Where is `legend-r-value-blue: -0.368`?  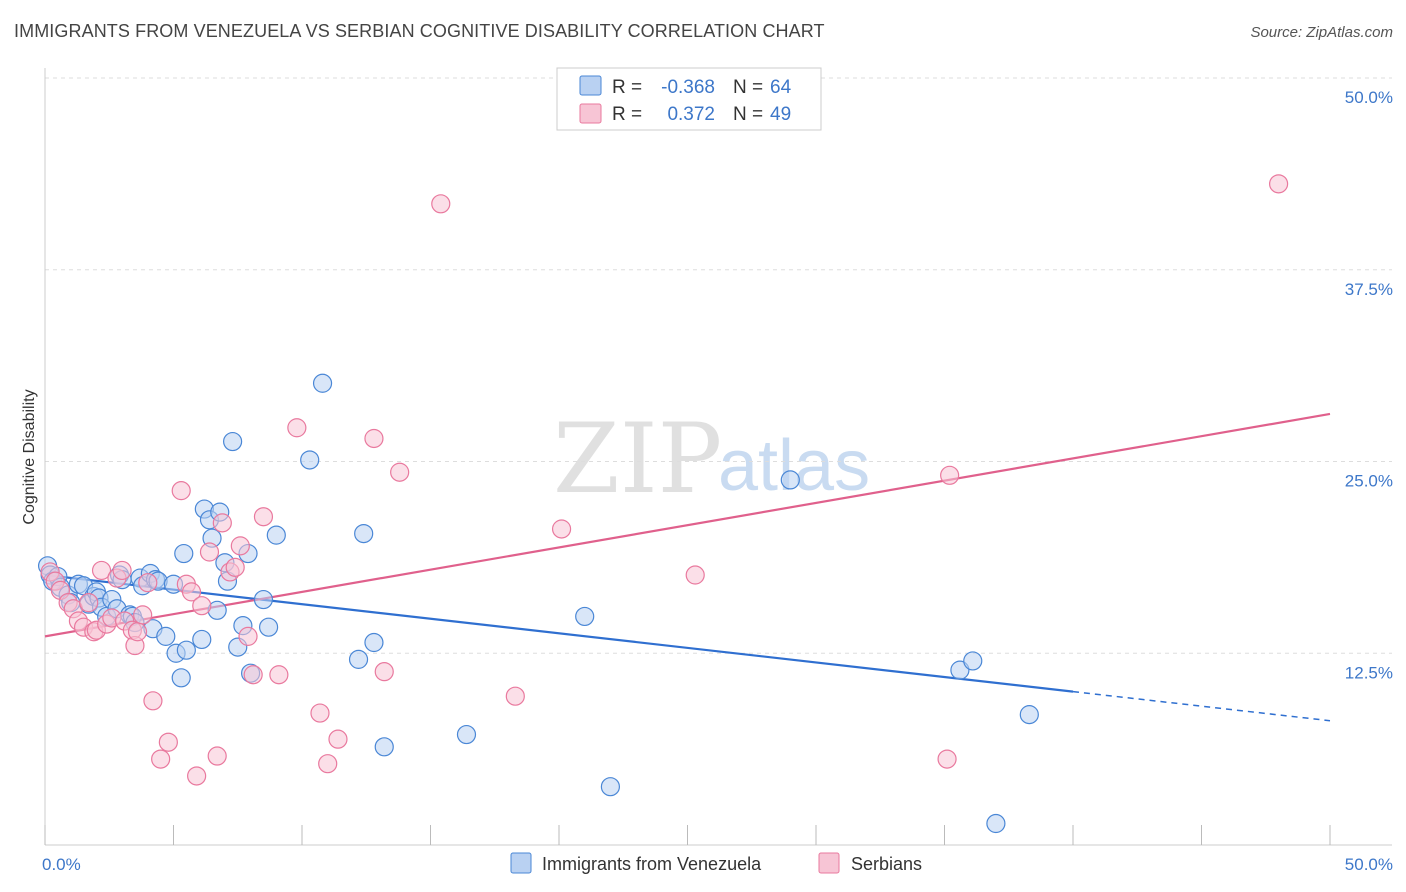 legend-r-value-blue: -0.368 is located at coordinates (688, 87).